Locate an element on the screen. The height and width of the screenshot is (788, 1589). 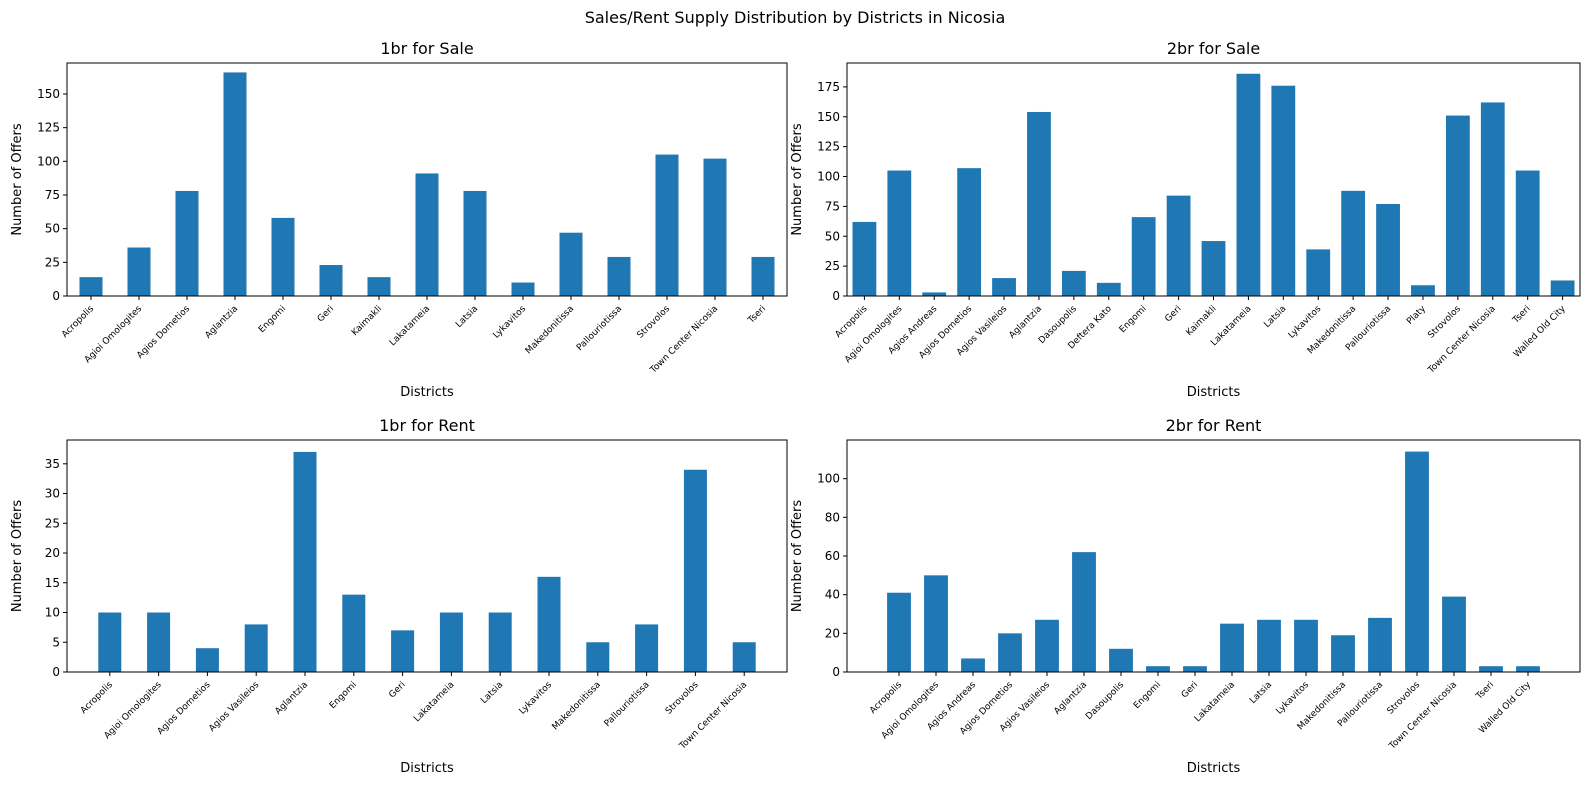
y-tick-label: 30 is located at coordinates (52, 494).